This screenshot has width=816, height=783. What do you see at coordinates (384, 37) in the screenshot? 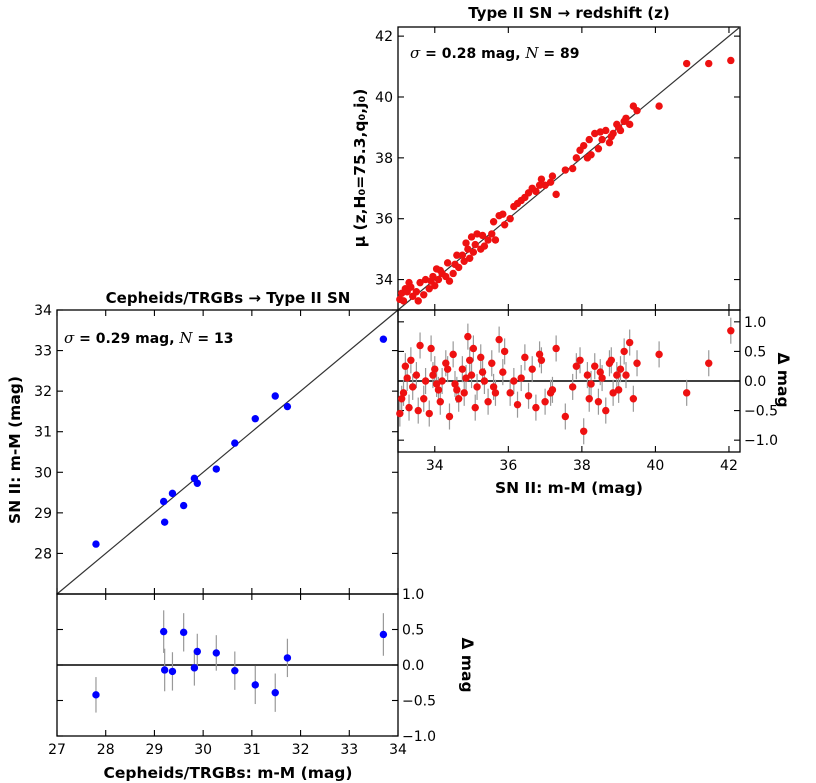
I see `redshift-ytick-label: 42` at bounding box center [384, 37].